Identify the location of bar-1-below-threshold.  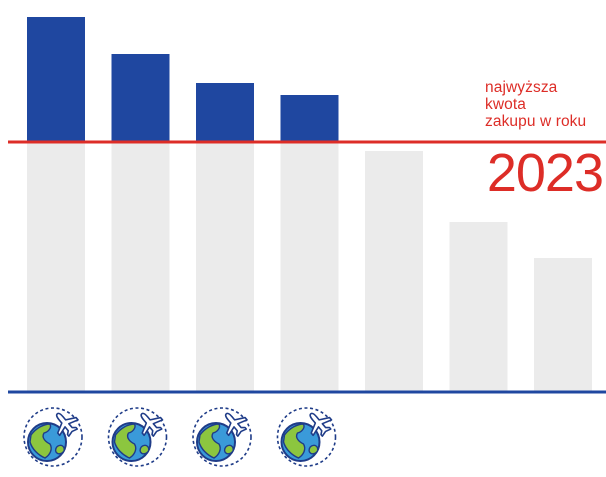
(56, 267).